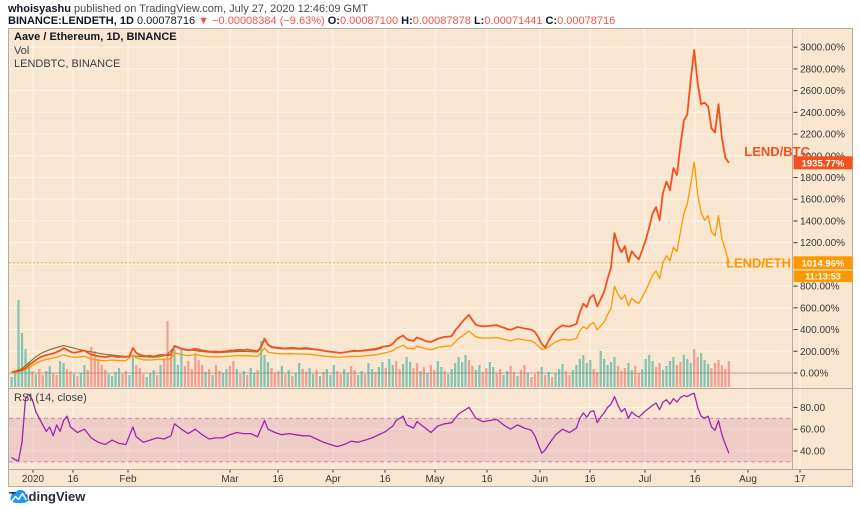 The image size is (860, 509). Describe the element at coordinates (551, 21) in the screenshot. I see `close-label: C:` at that location.